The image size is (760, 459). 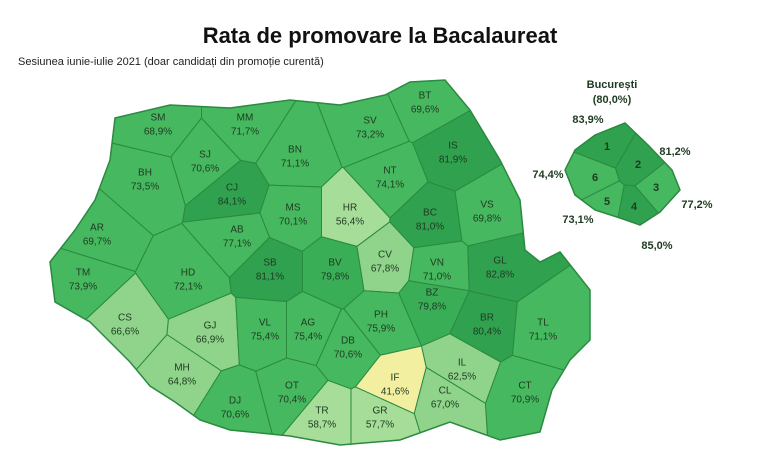 I want to click on county-value: 80,4%, so click(x=487, y=332).